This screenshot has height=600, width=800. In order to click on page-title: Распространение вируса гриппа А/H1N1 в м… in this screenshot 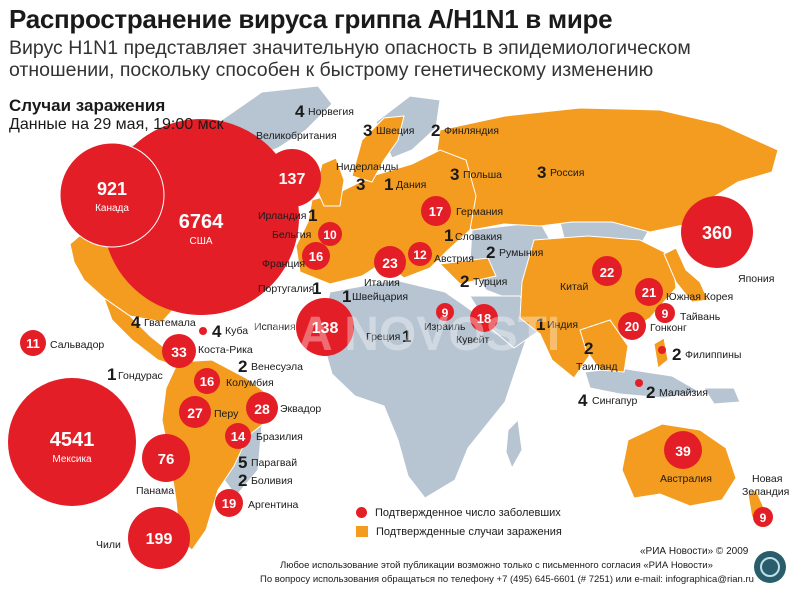, I will do `click(311, 19)`.